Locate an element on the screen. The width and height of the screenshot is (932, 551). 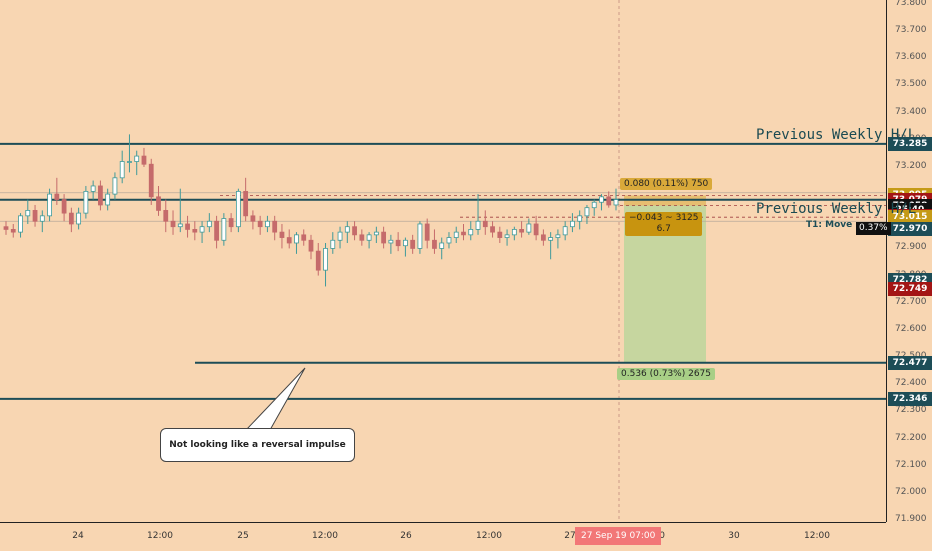
position-middle-line2: 6.7 is located at coordinates (663, 229).